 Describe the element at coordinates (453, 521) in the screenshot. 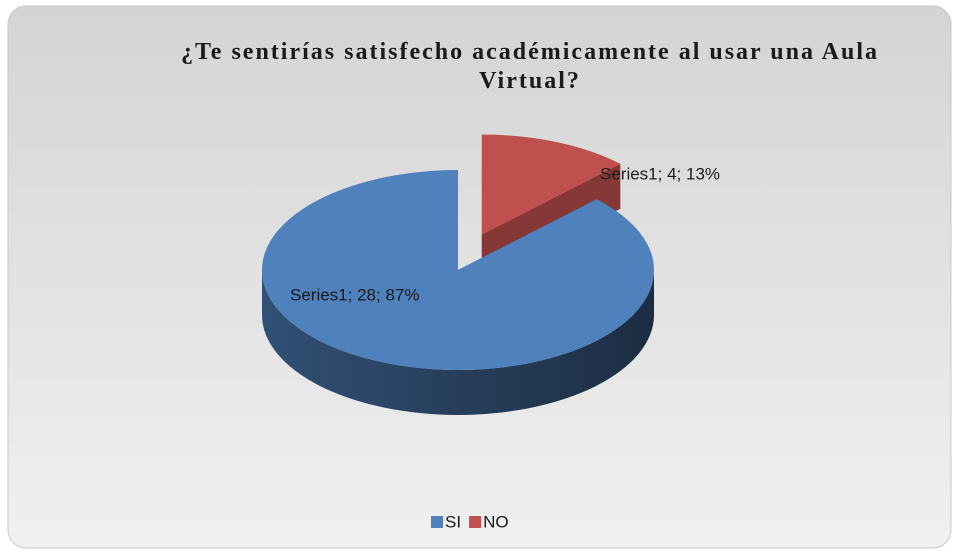

I see `legend-label: SI` at that location.